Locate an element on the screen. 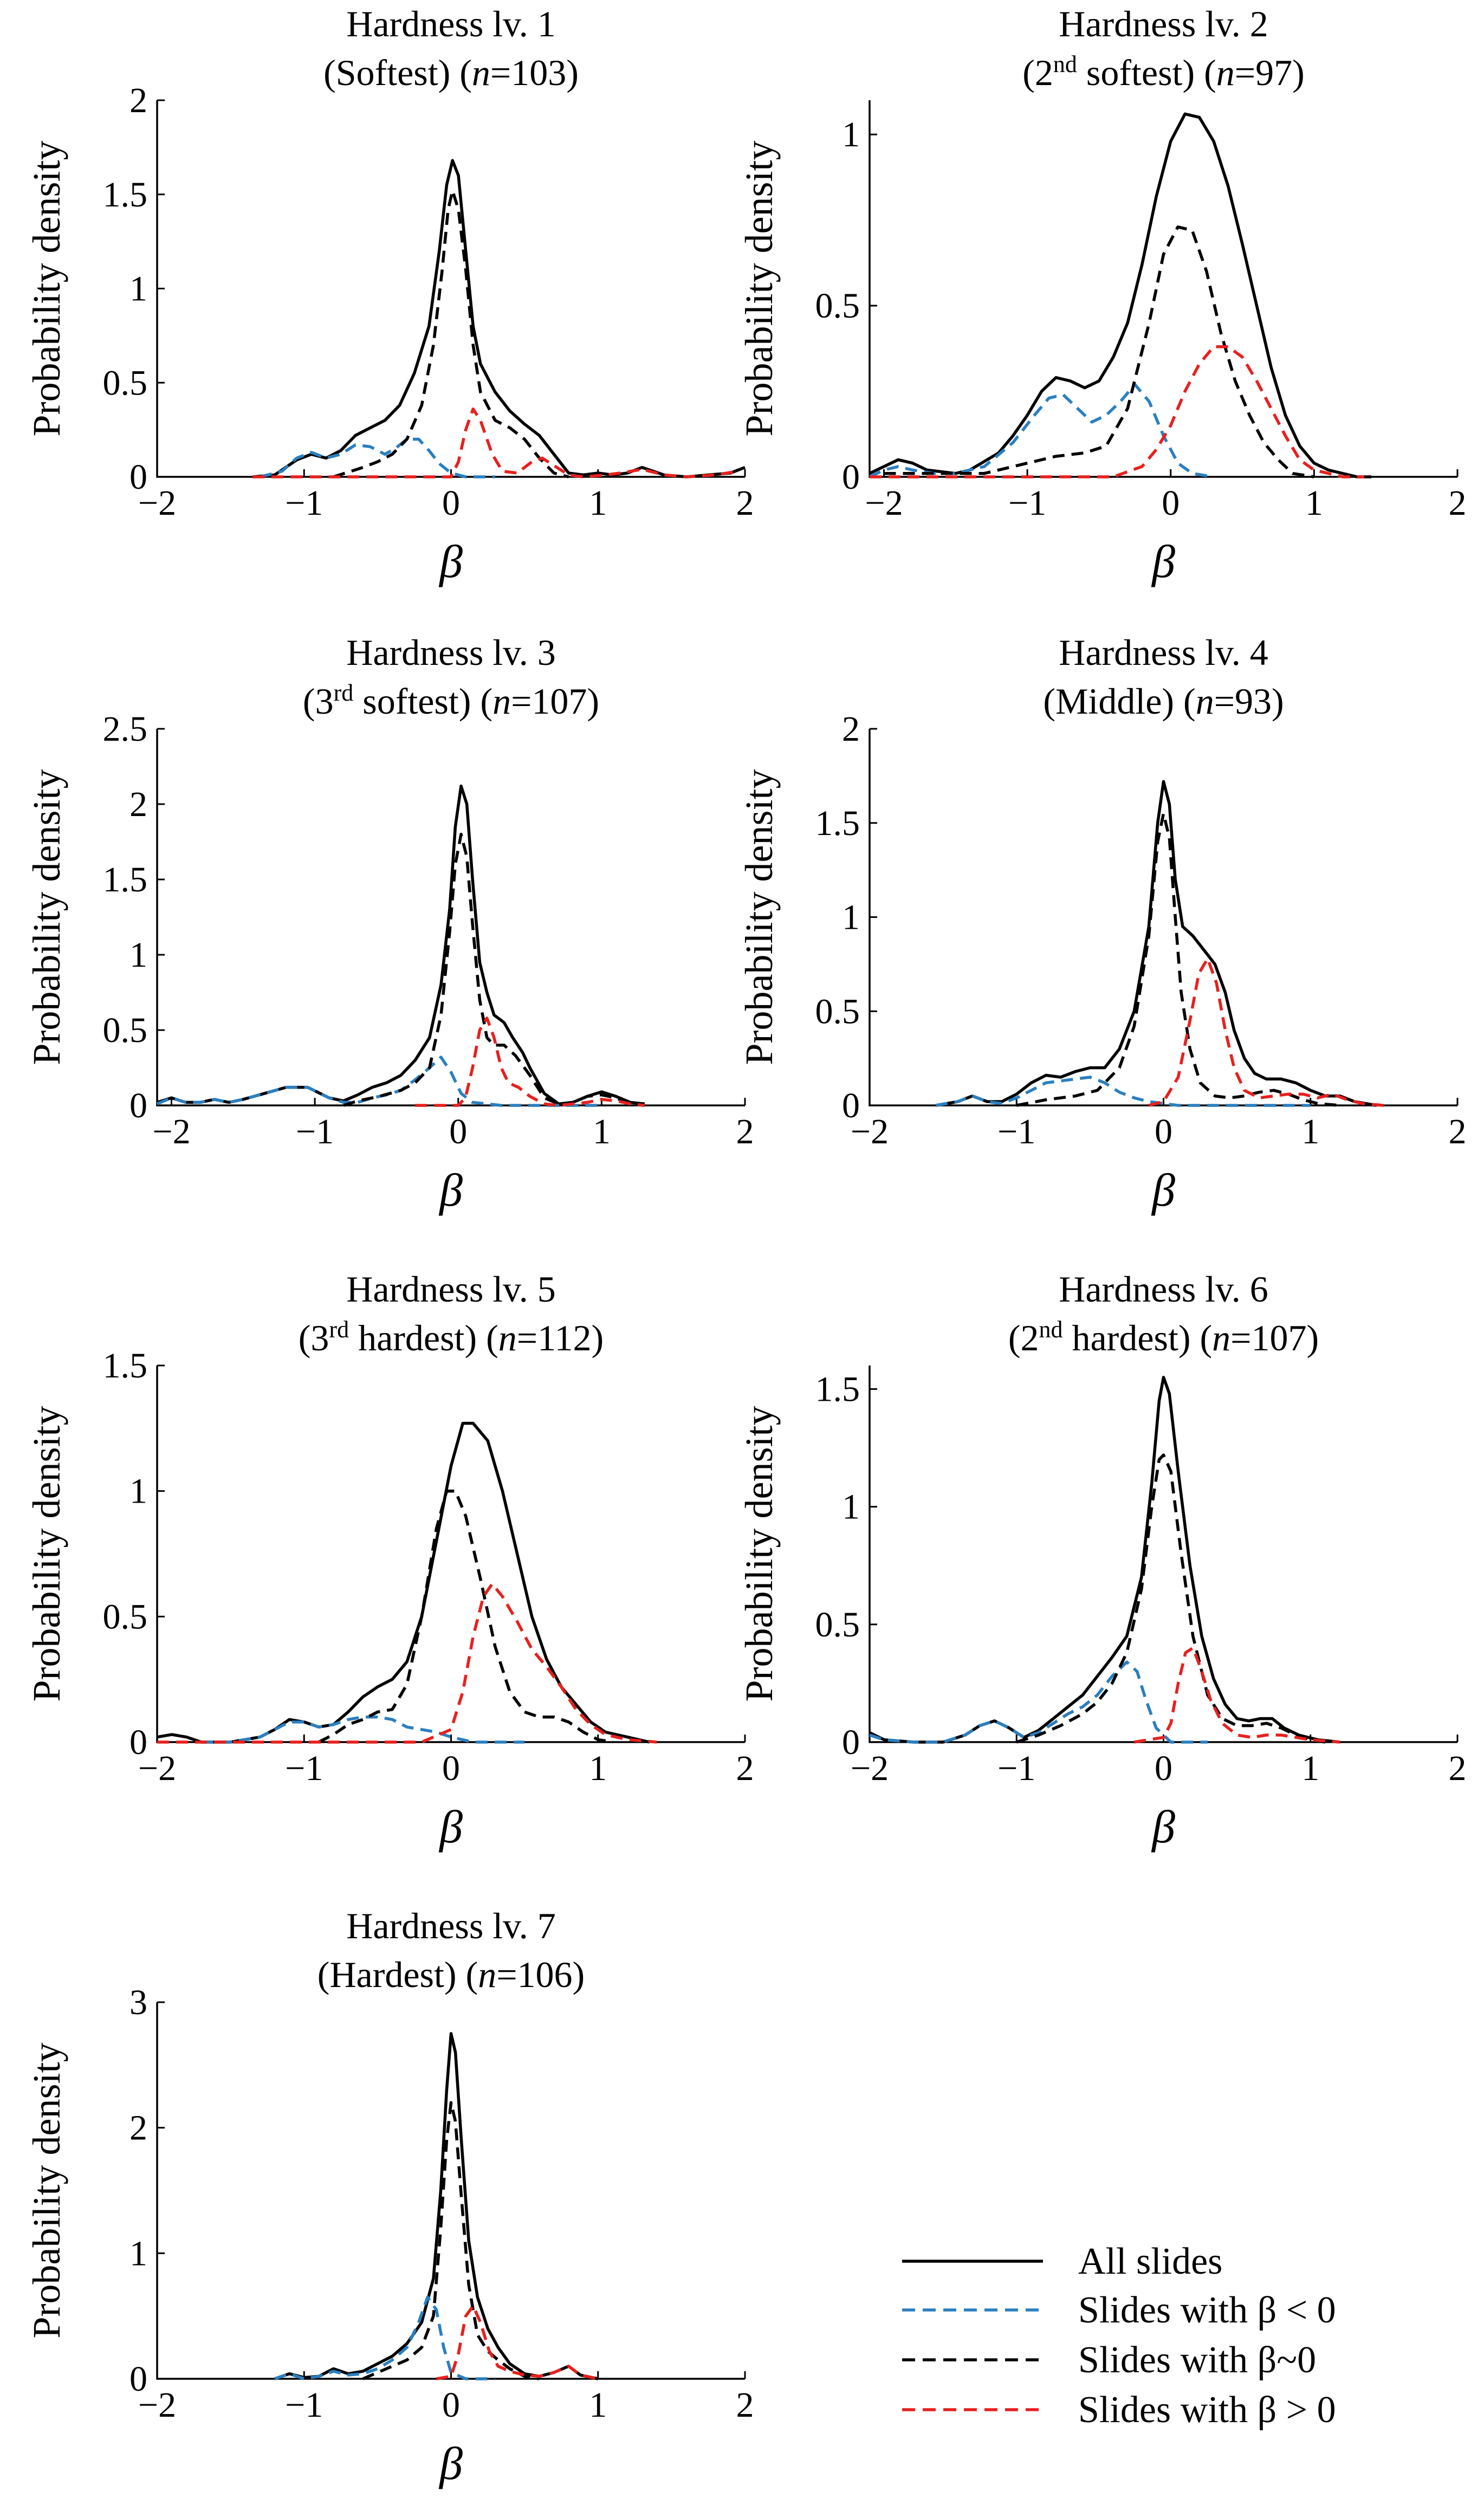 This screenshot has width=1484, height=2498. panel-title: Hardness lv. 5 is located at coordinates (451, 1289).